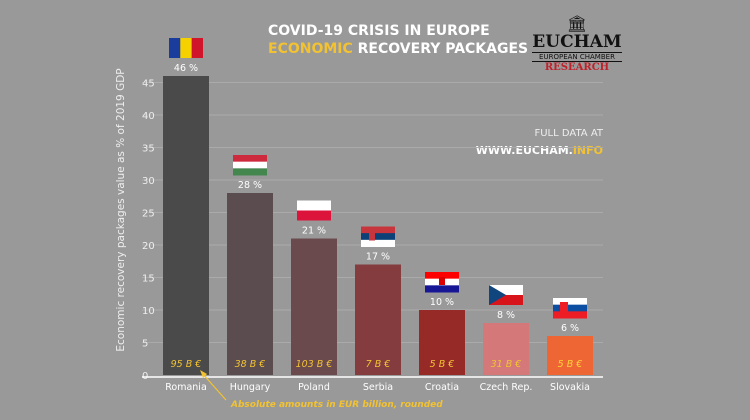 Image resolution: width=750 pixels, height=420 pixels. I want to click on annotation-text: Absolute amounts in EUR billion, rounded, so click(336, 405).